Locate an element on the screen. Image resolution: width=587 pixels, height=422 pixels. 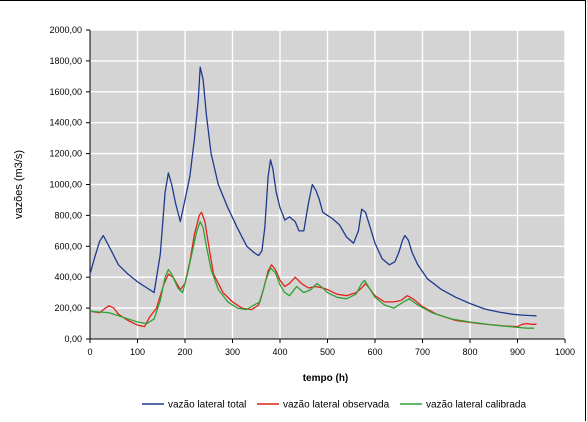
legend-label-1: vazão lateral total is located at coordinates (207, 405).